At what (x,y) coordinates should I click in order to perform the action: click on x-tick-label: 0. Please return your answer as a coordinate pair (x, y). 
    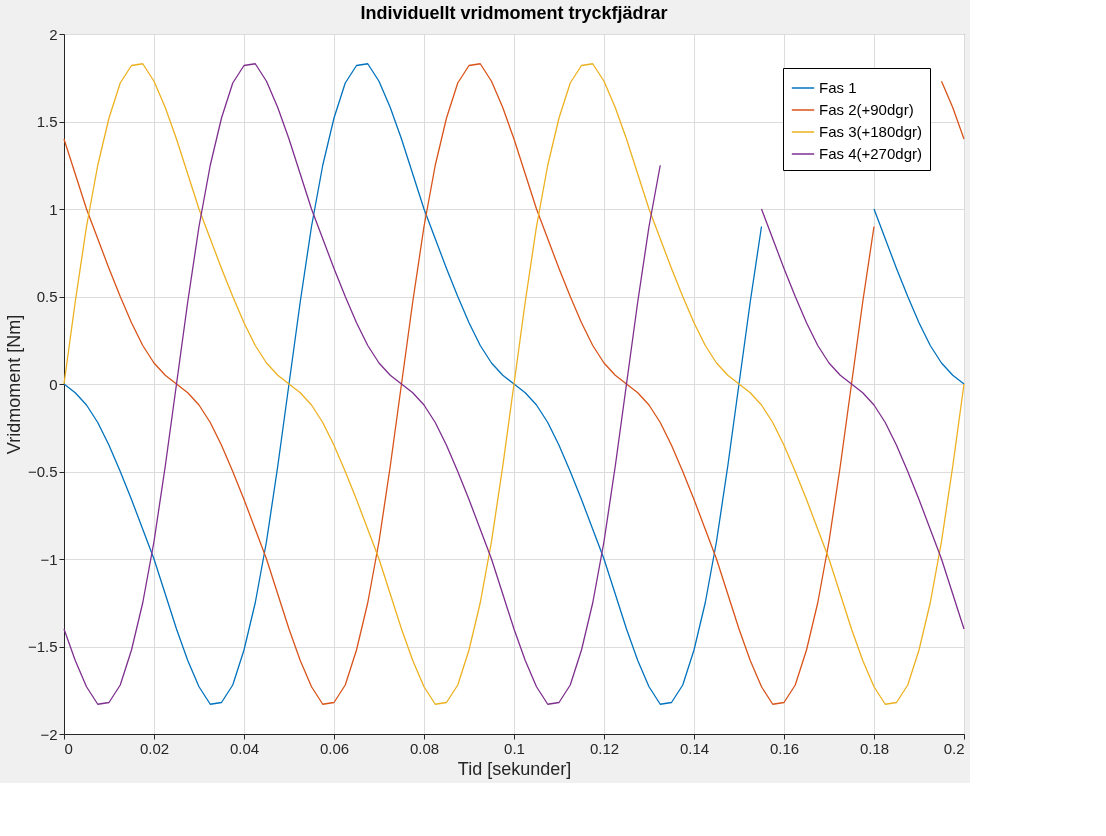
    Looking at the image, I should click on (68, 748).